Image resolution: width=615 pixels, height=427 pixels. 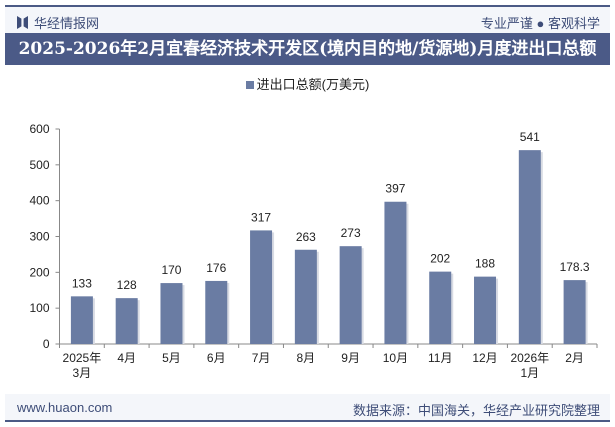 I want to click on header: 华经情报网 专业严谨 ● 客观科学, so click(x=307, y=20).